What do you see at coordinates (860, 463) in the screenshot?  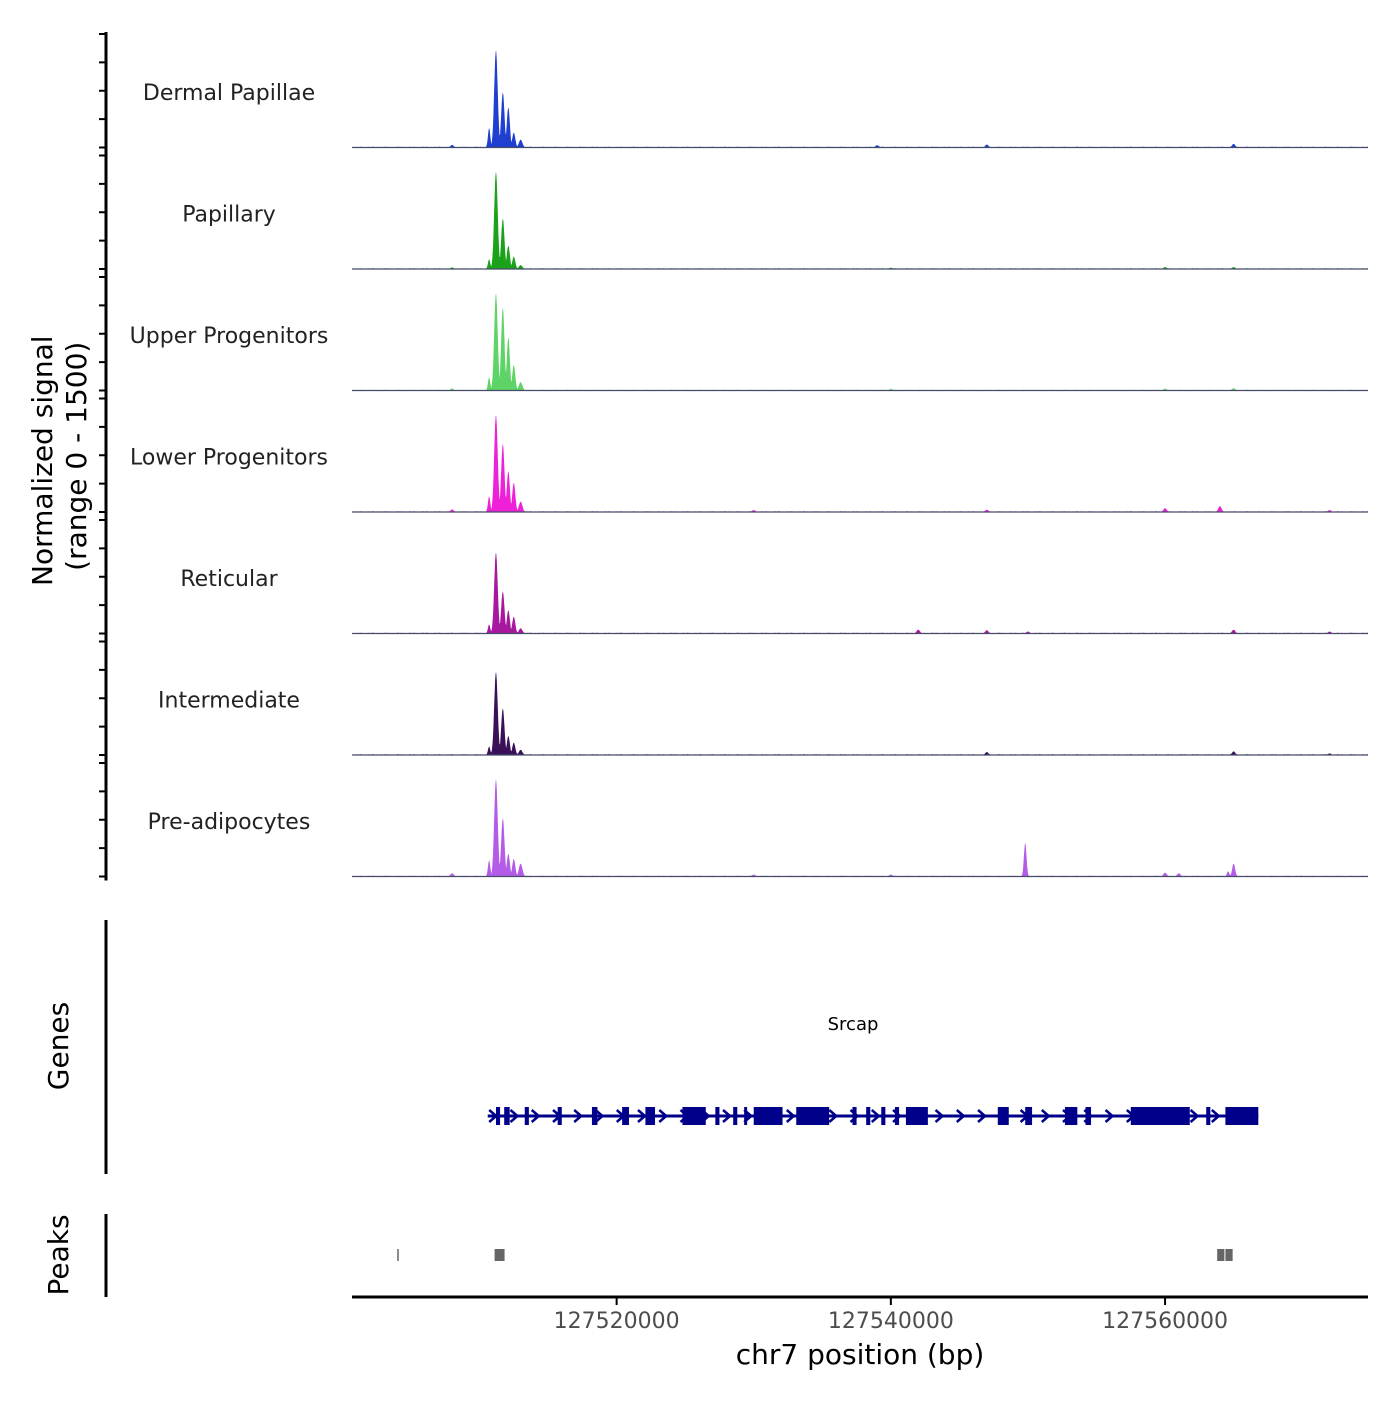 I see `signal-area-lower-progenitors` at bounding box center [860, 463].